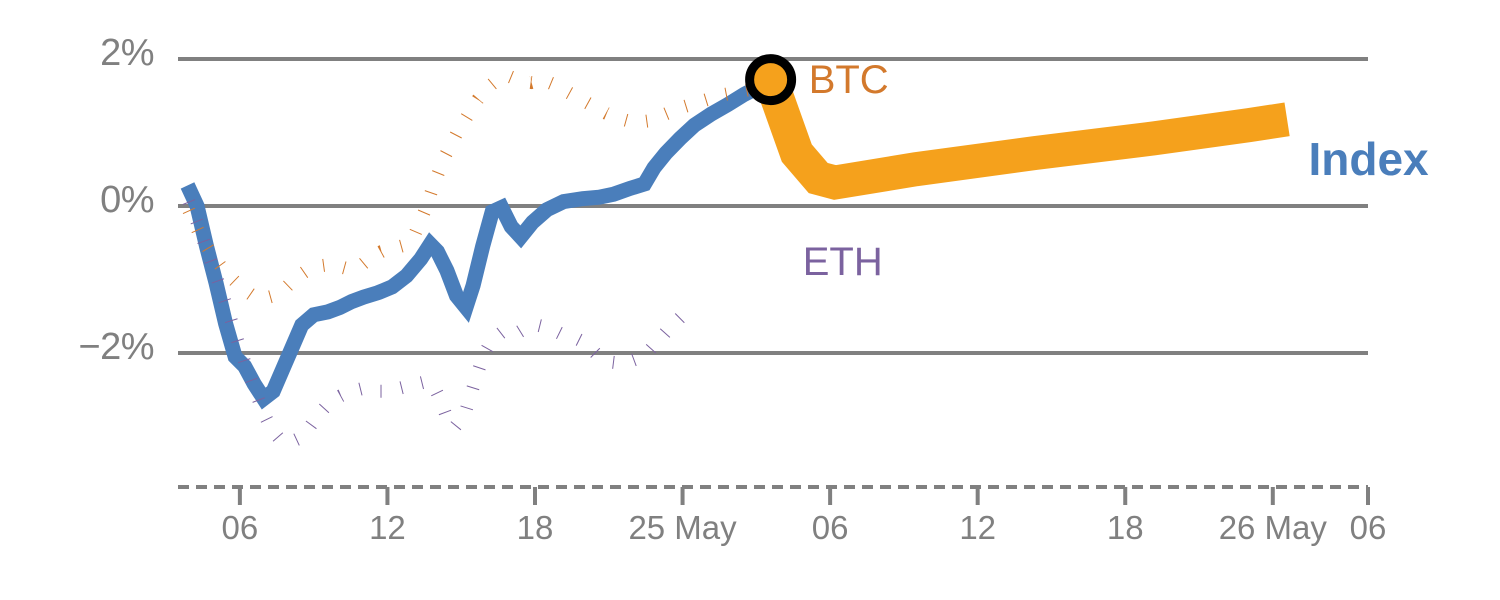 This screenshot has height=600, width=1500. What do you see at coordinates (1125, 527) in the screenshot?
I see `x-tick-label-6: 18` at bounding box center [1125, 527].